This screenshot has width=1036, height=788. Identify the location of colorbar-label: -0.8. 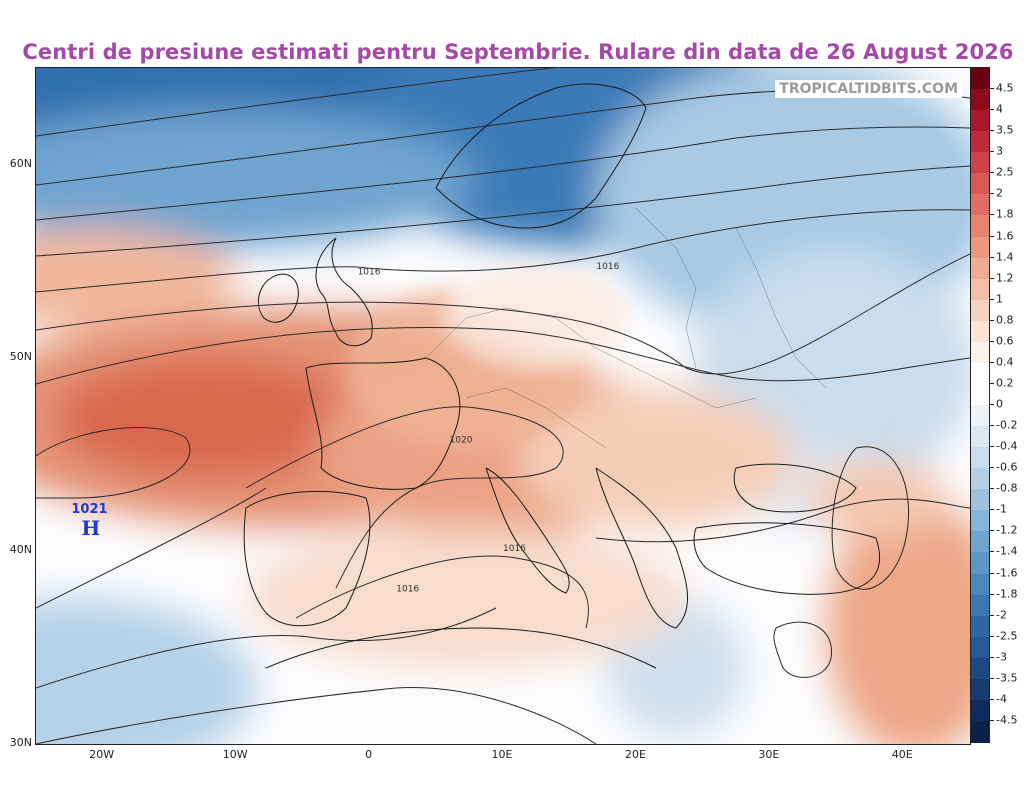
(1007, 488).